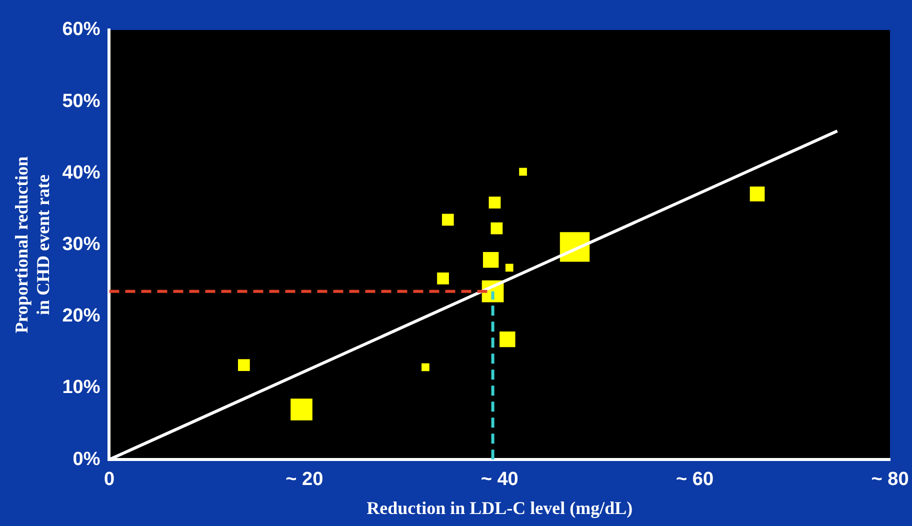 This screenshot has height=526, width=912. What do you see at coordinates (499, 479) in the screenshot?
I see `x-tick-label: ~ 40` at bounding box center [499, 479].